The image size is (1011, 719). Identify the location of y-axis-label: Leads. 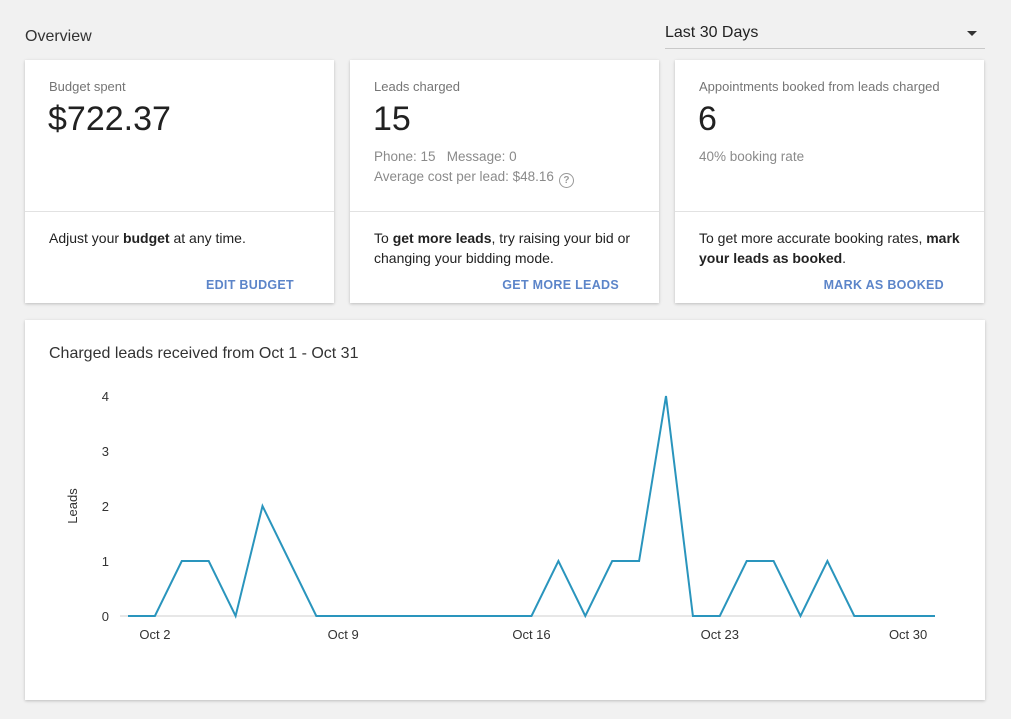
(72, 506).